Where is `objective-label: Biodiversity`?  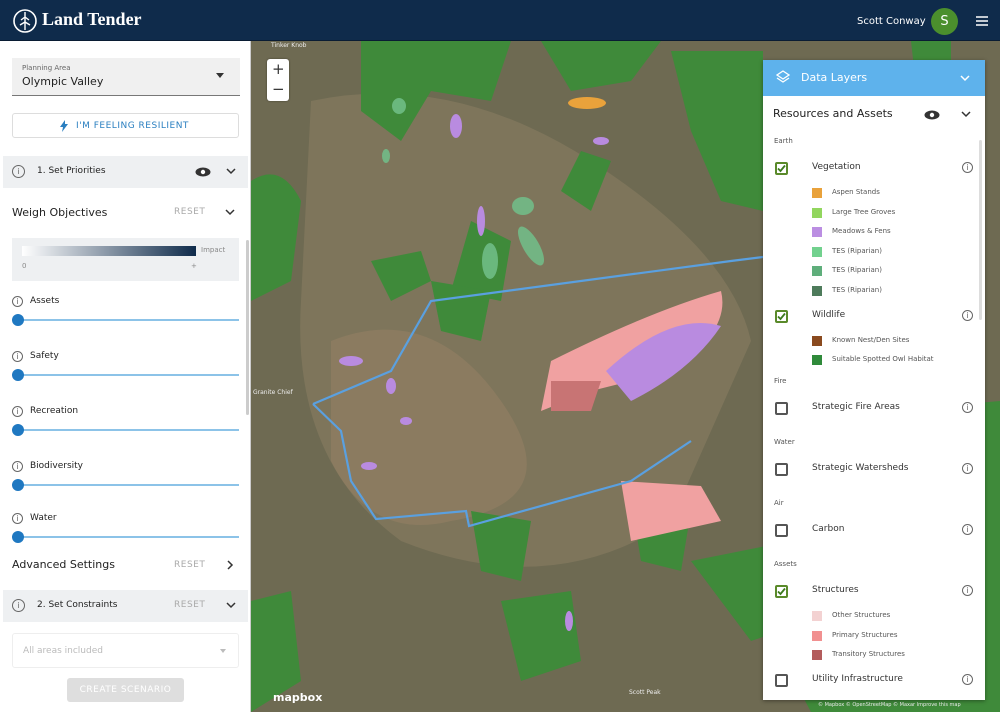 objective-label: Biodiversity is located at coordinates (57, 466).